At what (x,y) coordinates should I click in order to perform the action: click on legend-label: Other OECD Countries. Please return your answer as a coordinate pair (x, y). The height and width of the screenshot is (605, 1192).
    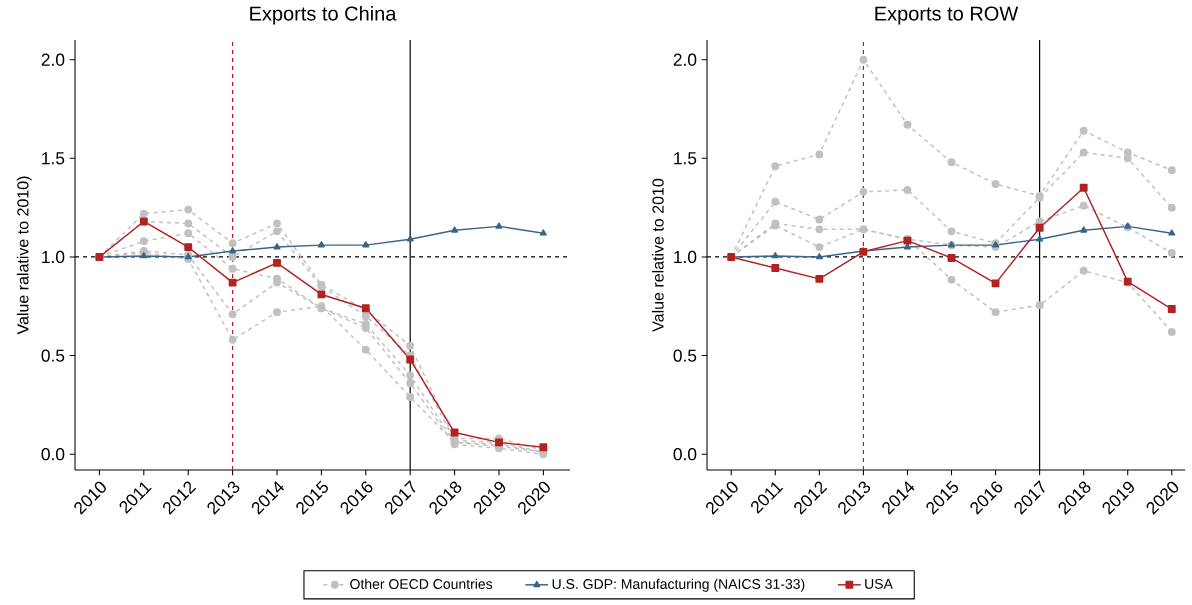
    Looking at the image, I should click on (421, 584).